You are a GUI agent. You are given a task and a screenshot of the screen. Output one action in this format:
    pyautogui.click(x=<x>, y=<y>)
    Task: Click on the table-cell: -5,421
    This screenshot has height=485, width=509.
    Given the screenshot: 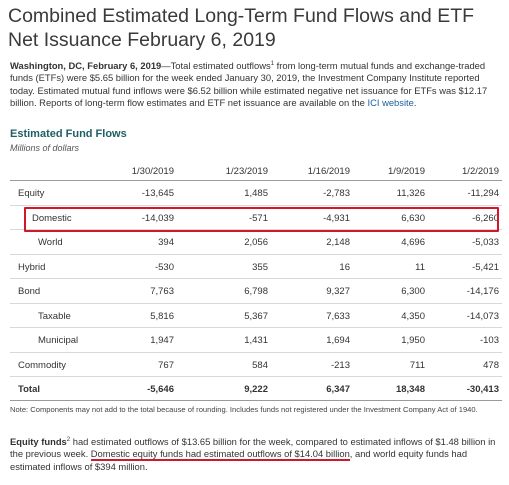 What is the action you would take?
    pyautogui.click(x=485, y=267)
    